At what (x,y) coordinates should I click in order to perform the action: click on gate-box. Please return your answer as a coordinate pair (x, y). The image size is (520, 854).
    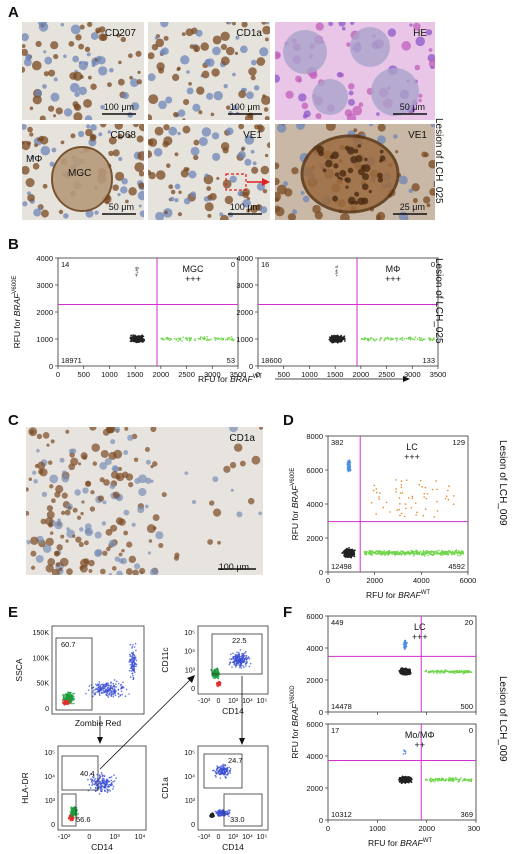
    Looking at the image, I should click on (69, 810).